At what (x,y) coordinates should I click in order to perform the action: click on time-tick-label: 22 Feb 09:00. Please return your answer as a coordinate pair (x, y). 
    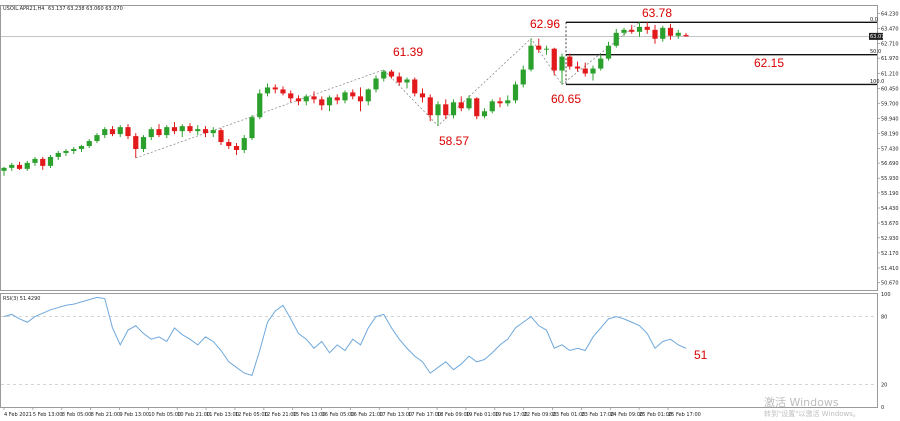
    Looking at the image, I should click on (540, 415).